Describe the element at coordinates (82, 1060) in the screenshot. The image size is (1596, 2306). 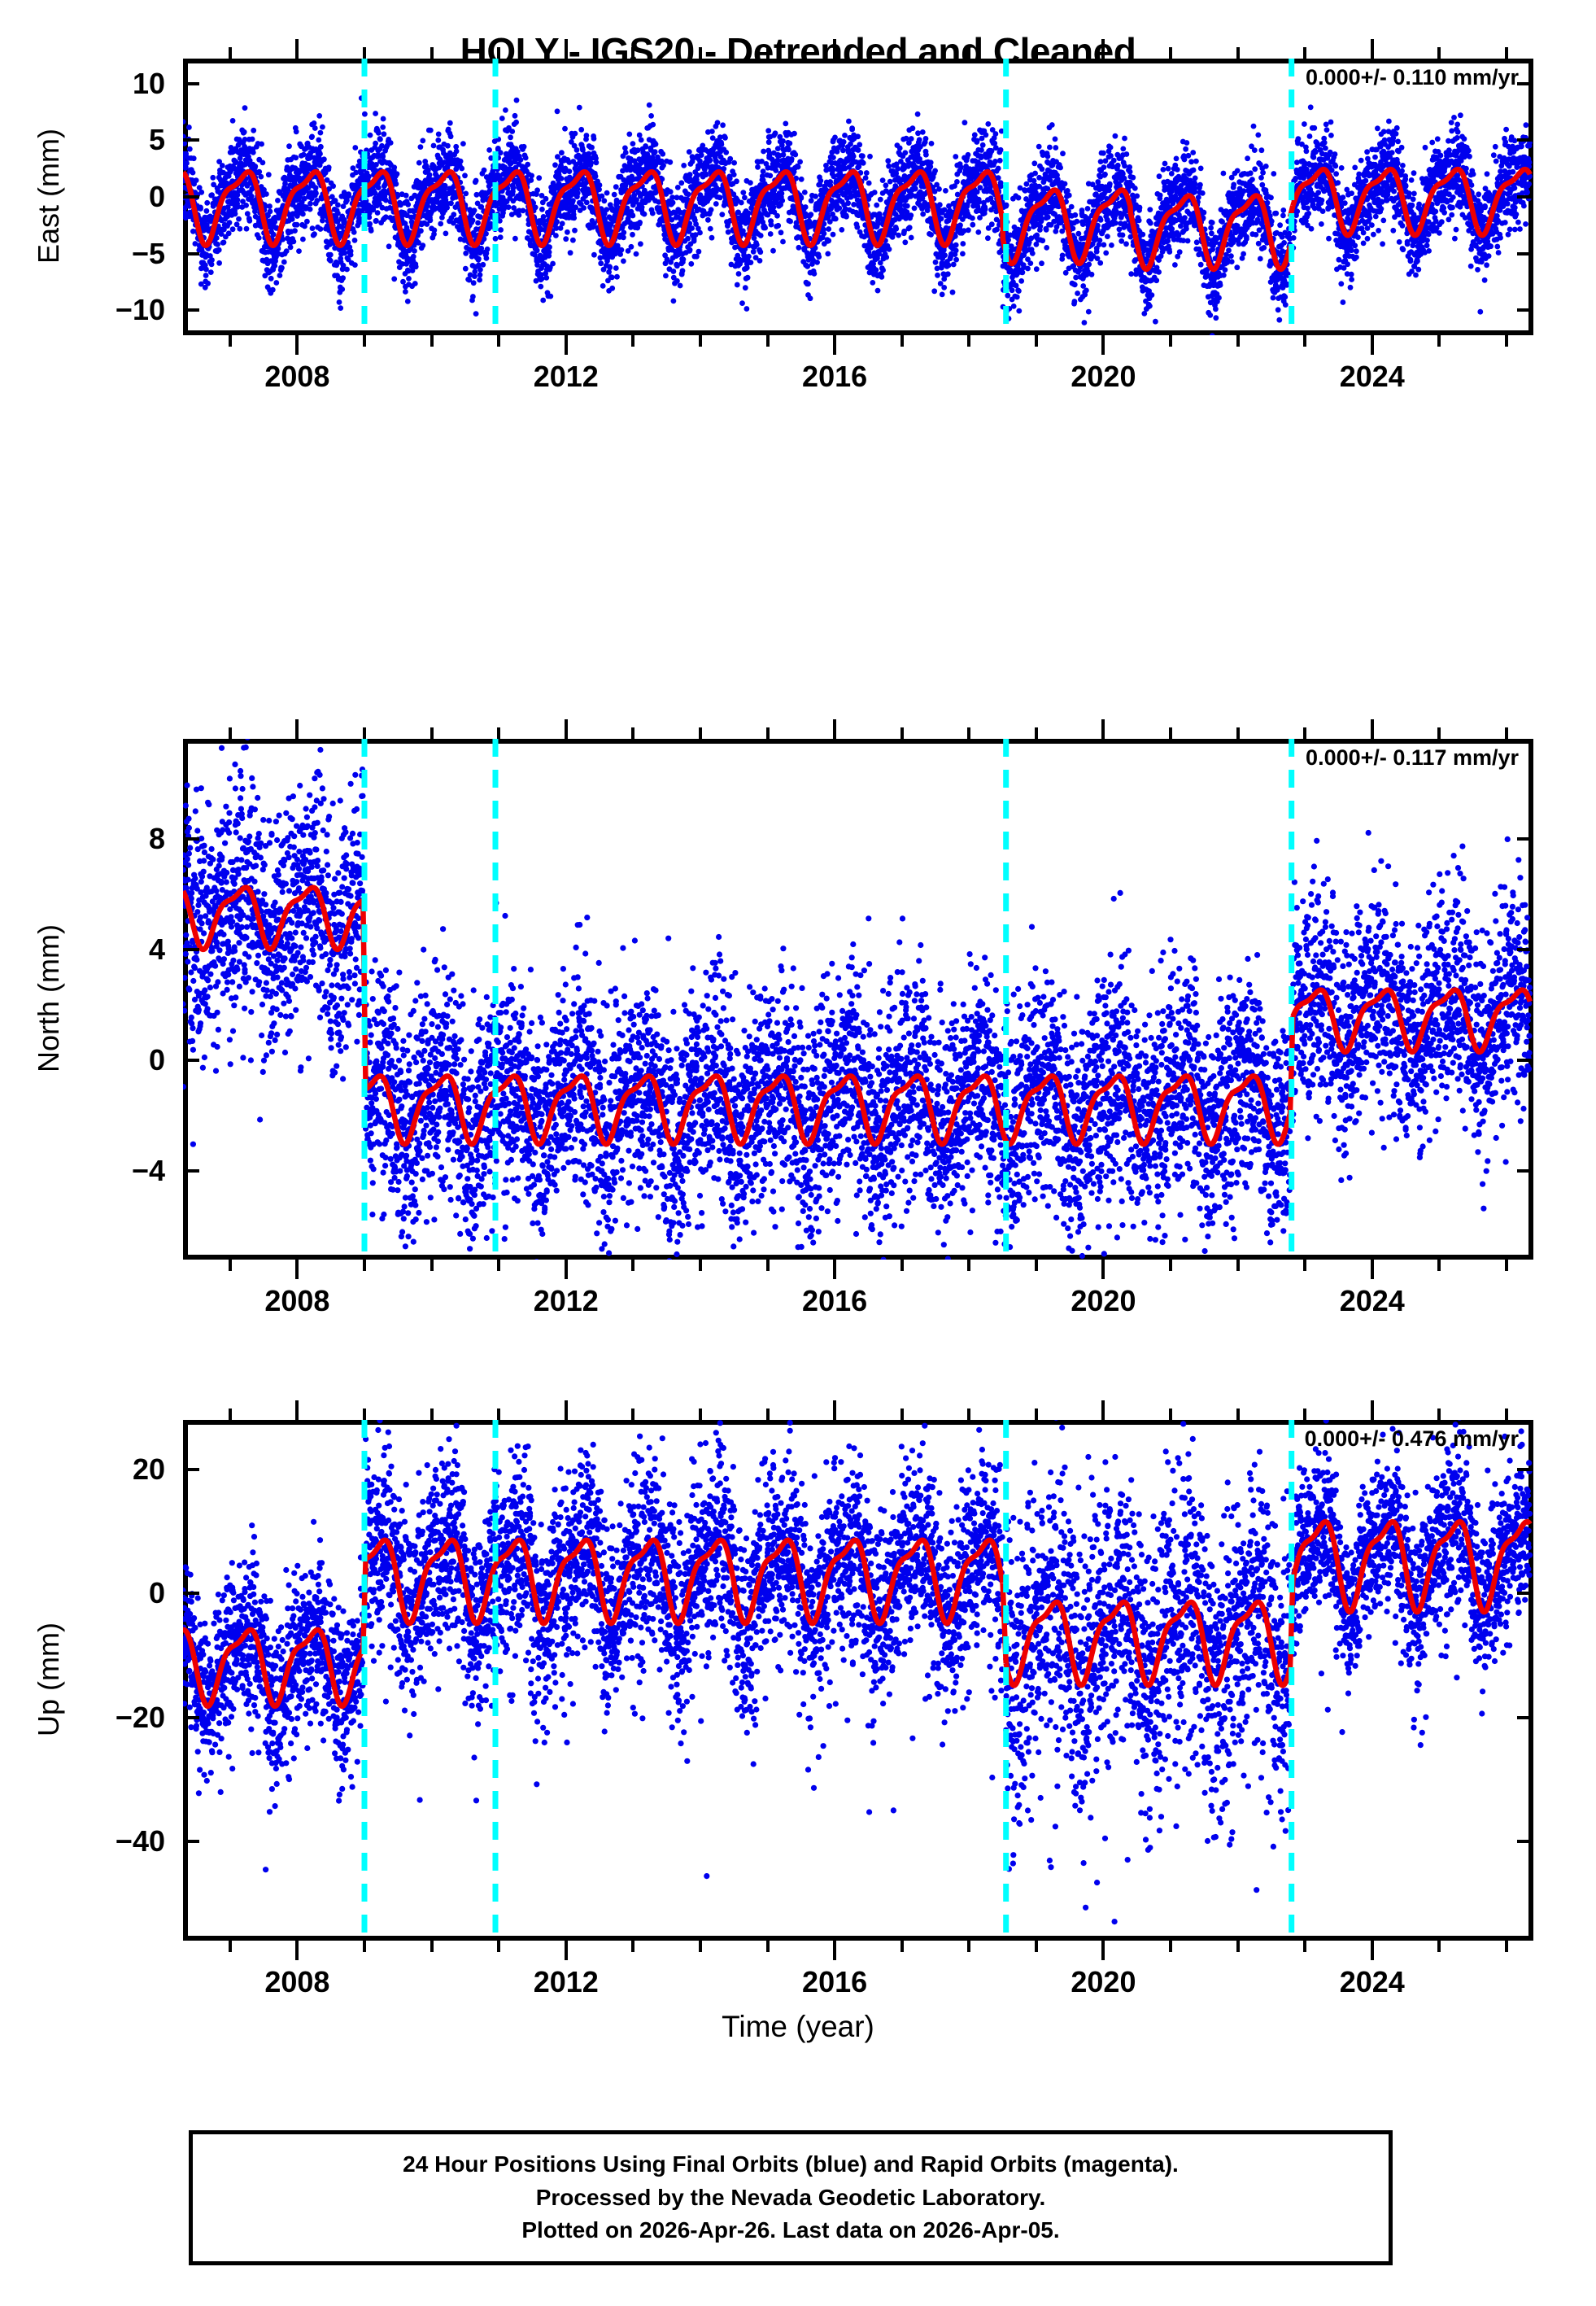
I see `north-ytick-label: 0` at that location.